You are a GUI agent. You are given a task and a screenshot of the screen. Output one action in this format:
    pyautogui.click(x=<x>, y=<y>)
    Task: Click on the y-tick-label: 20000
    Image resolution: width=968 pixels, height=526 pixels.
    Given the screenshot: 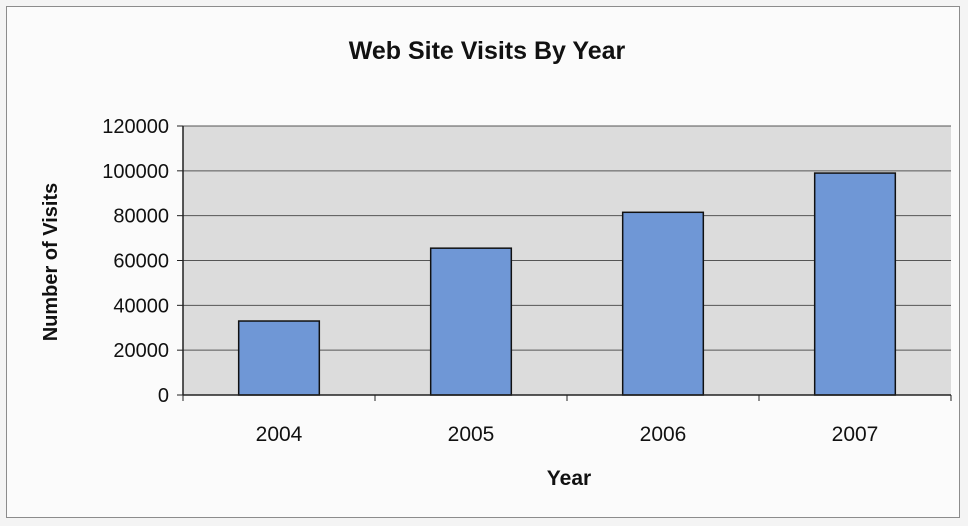 What is the action you would take?
    pyautogui.click(x=141, y=351)
    